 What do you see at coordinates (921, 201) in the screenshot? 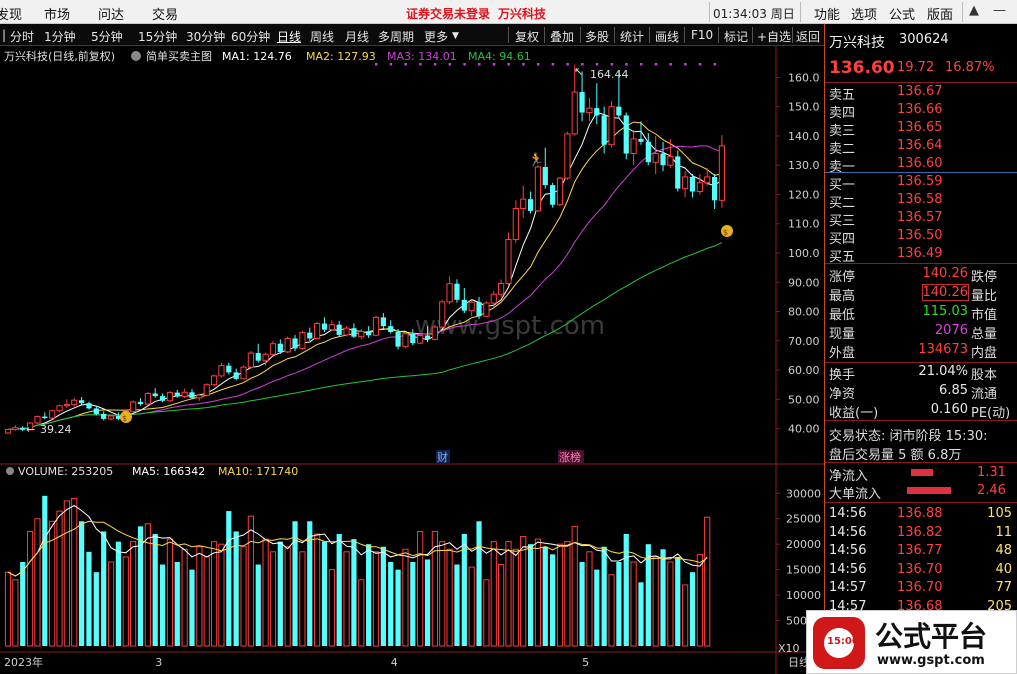
I see `bid-row: 买二 136.58` at bounding box center [921, 201].